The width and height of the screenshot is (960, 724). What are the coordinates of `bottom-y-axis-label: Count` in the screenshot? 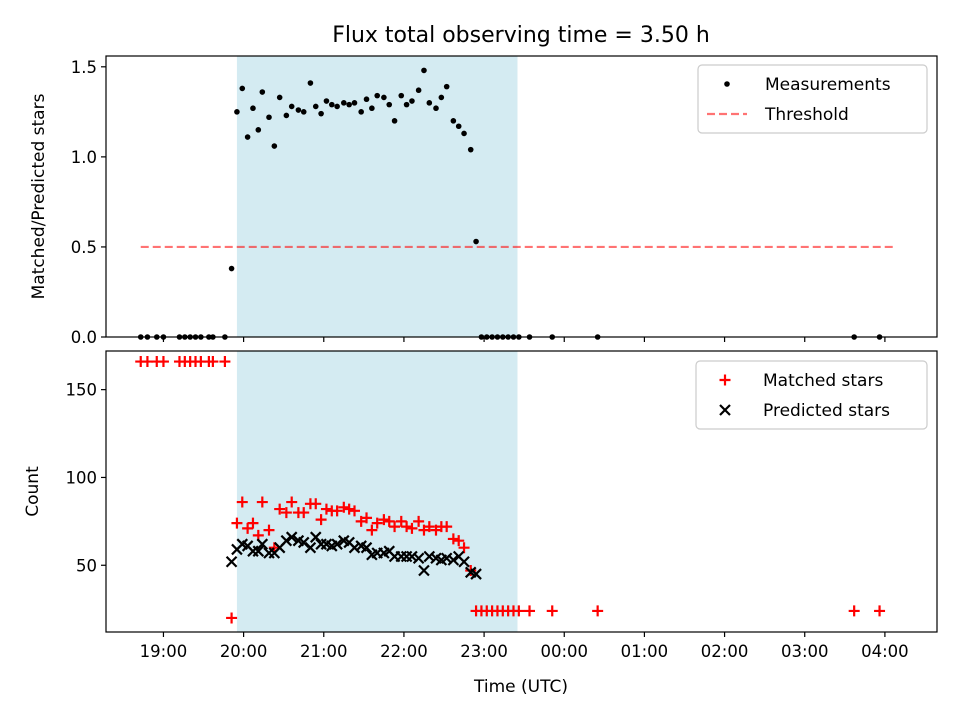 It's located at (33, 491).